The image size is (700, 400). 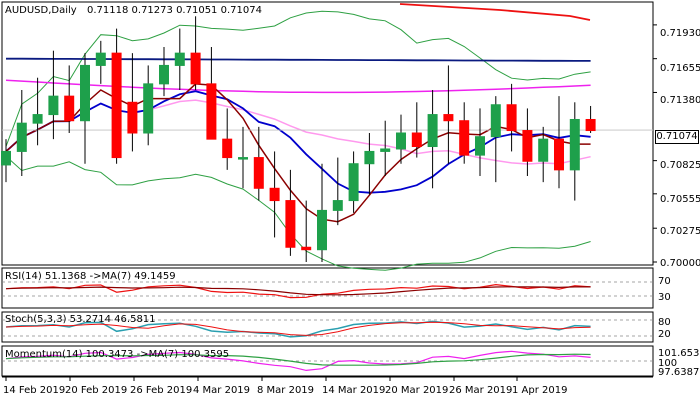 I want to click on momentum-line, so click(x=298, y=361).